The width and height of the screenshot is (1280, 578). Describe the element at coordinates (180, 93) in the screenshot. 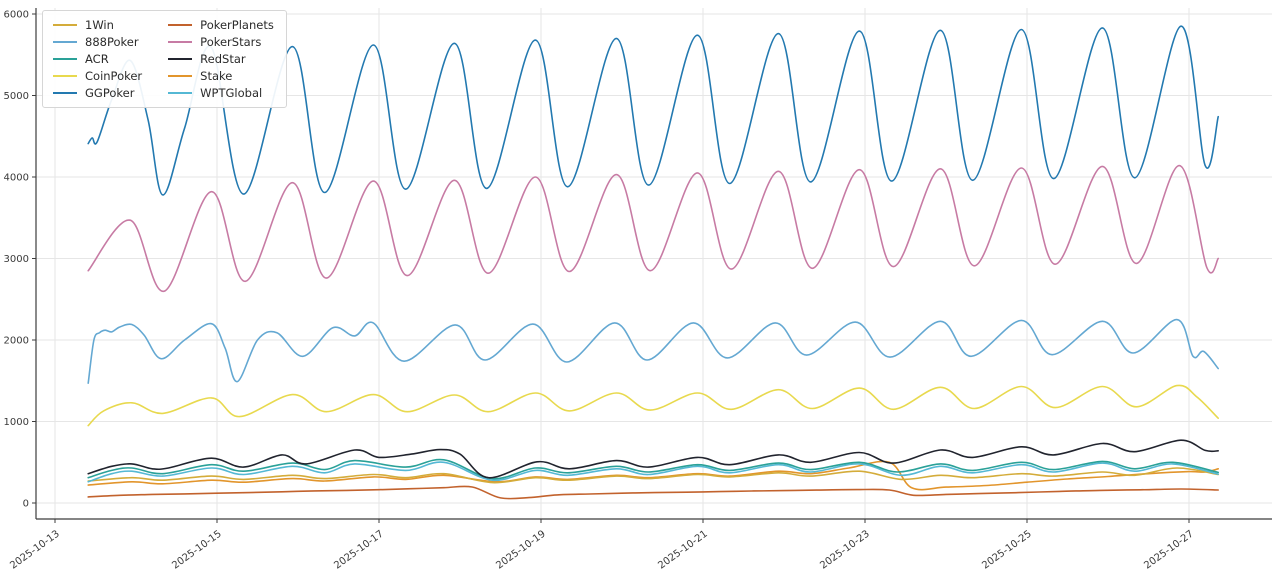

I see `legend-swatch-wptglobal-icon` at that location.